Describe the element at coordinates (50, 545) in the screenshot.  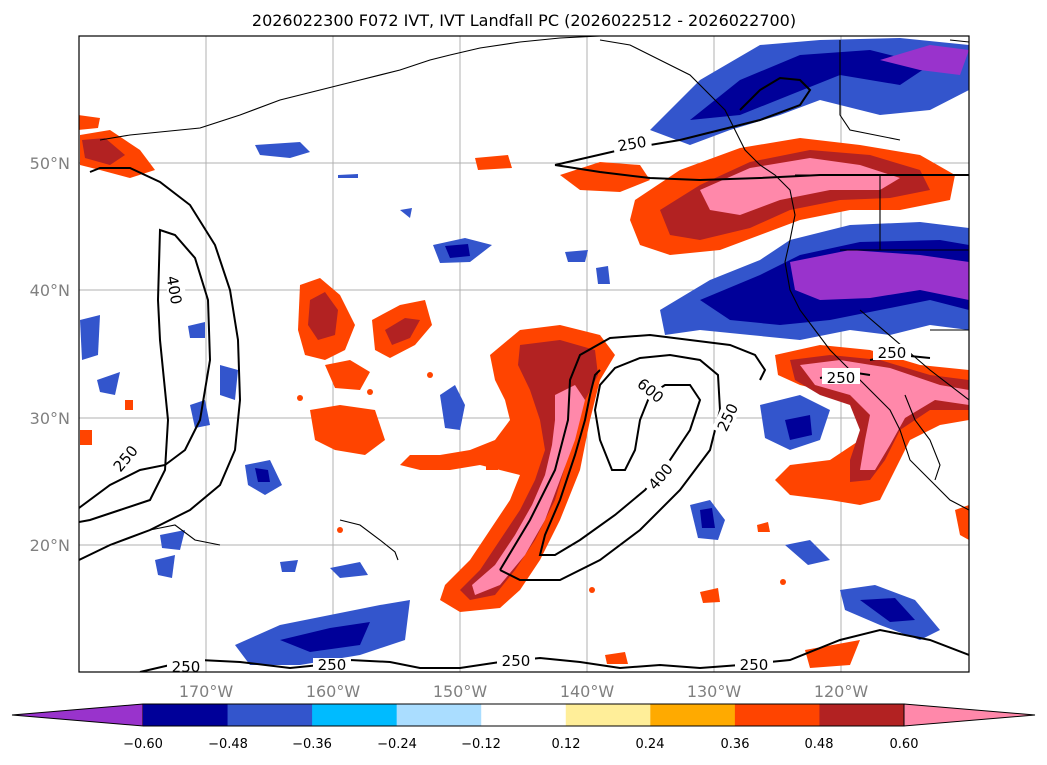
I see `lat-tick-label: 20°N` at that location.